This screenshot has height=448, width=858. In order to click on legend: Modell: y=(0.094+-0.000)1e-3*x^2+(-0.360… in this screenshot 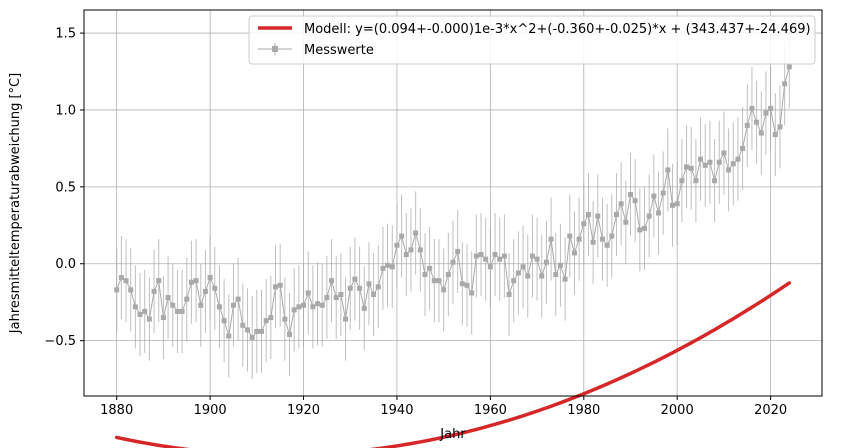, I will do `click(532, 40)`.